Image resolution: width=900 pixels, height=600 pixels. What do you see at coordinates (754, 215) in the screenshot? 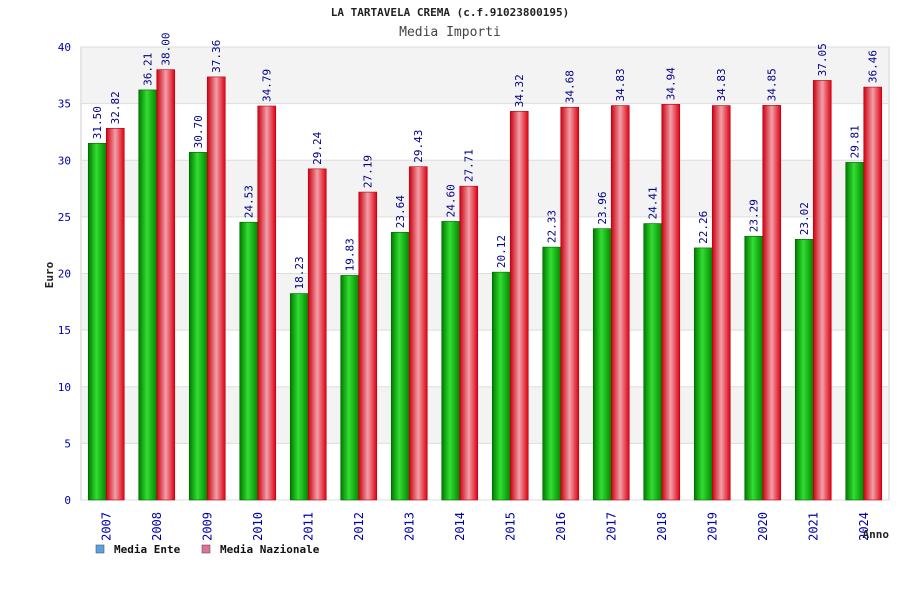
I see `bar-value-label: 23.29` at bounding box center [754, 215].